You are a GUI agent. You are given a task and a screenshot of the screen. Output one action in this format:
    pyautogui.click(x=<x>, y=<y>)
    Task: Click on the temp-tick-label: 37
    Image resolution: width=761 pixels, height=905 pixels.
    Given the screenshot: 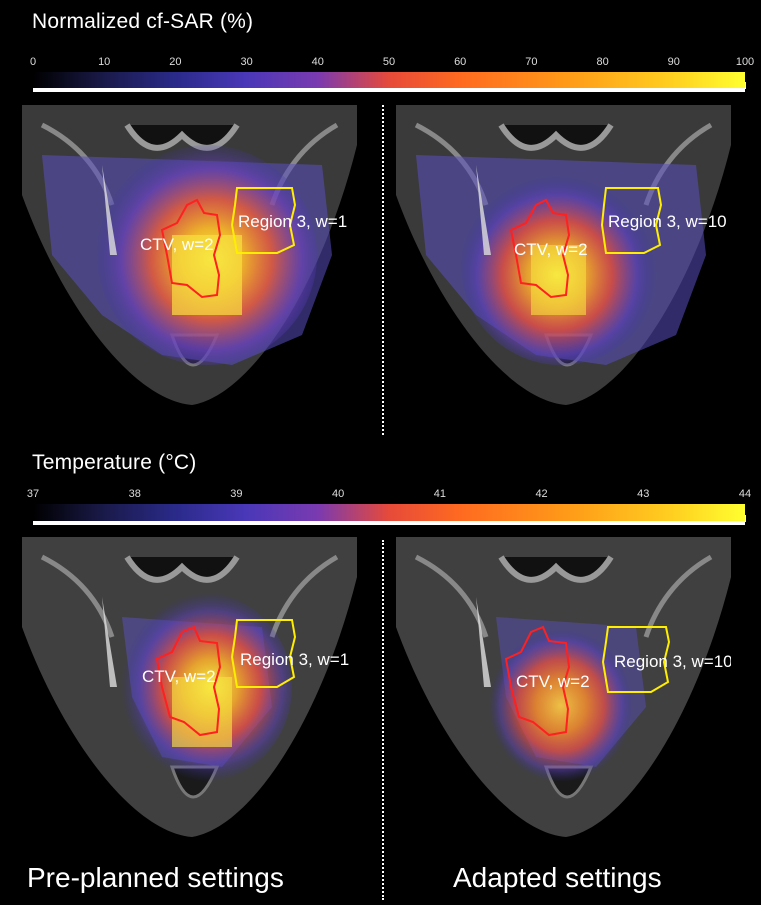 What is the action you would take?
    pyautogui.click(x=33, y=494)
    